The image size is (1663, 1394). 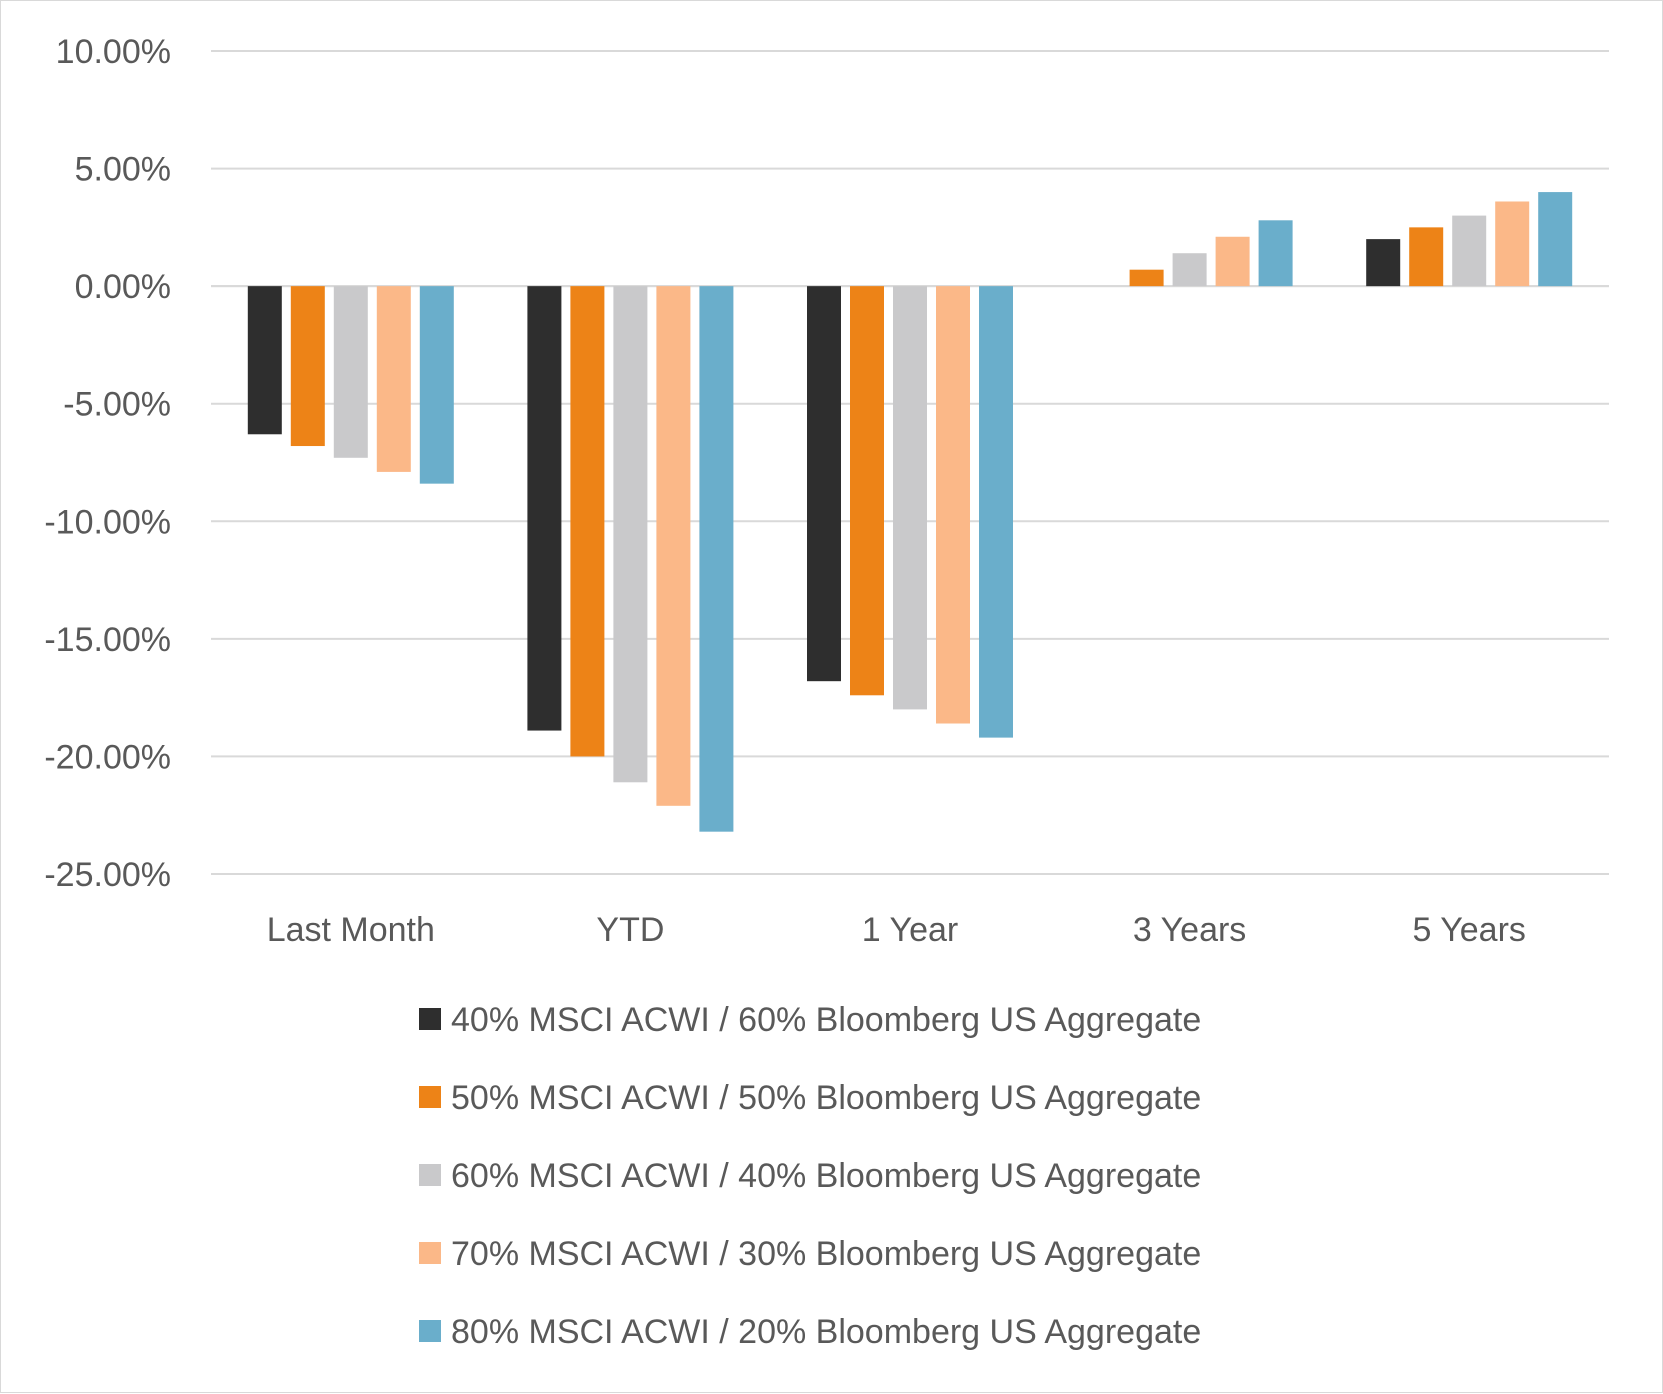 I want to click on y-tick-label: -5.00%, so click(x=117, y=405).